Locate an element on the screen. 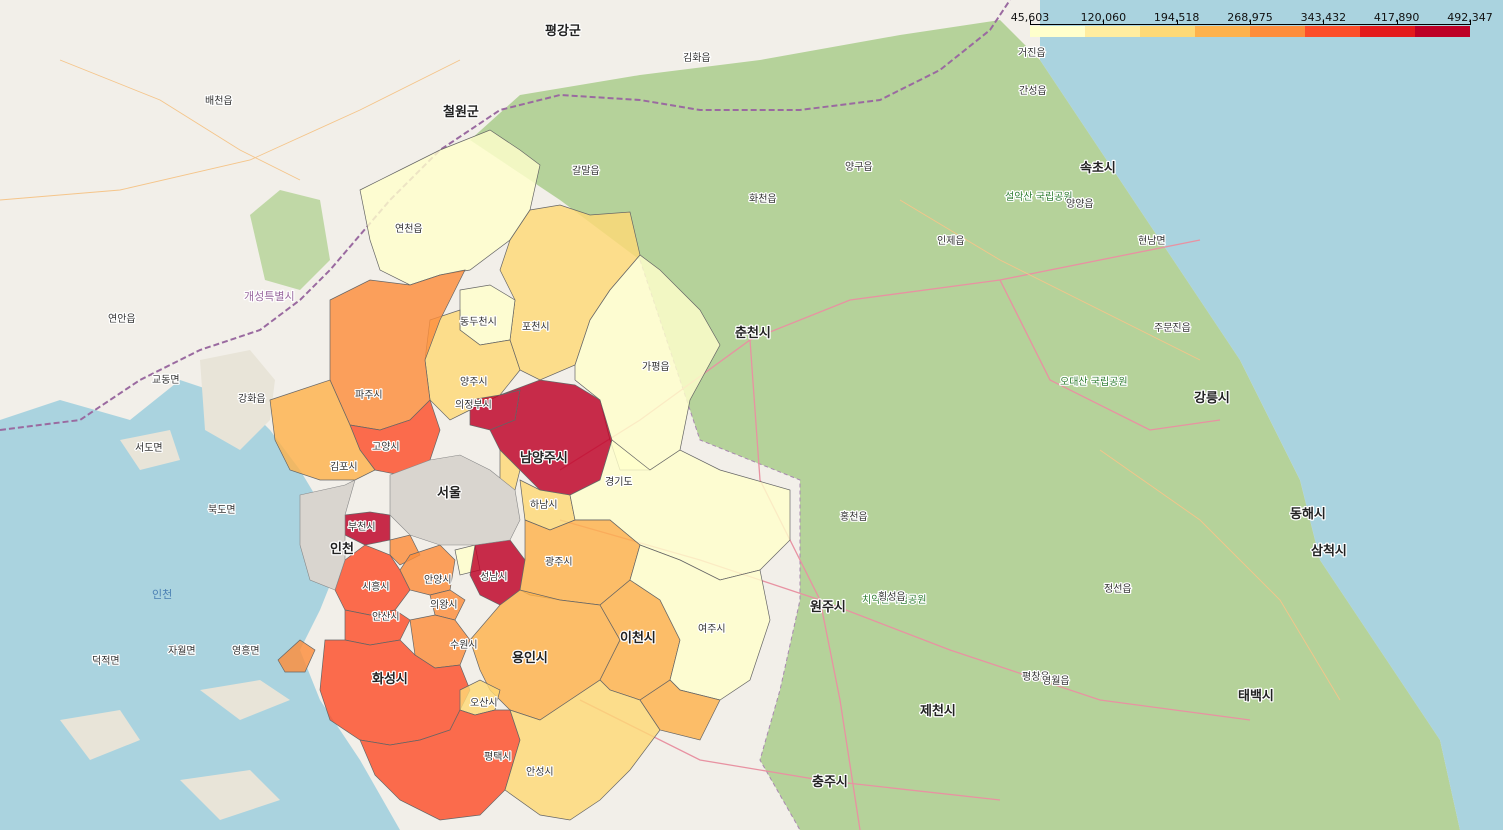 This screenshot has height=830, width=1503. label-jawol: 자월면 is located at coordinates (182, 651).